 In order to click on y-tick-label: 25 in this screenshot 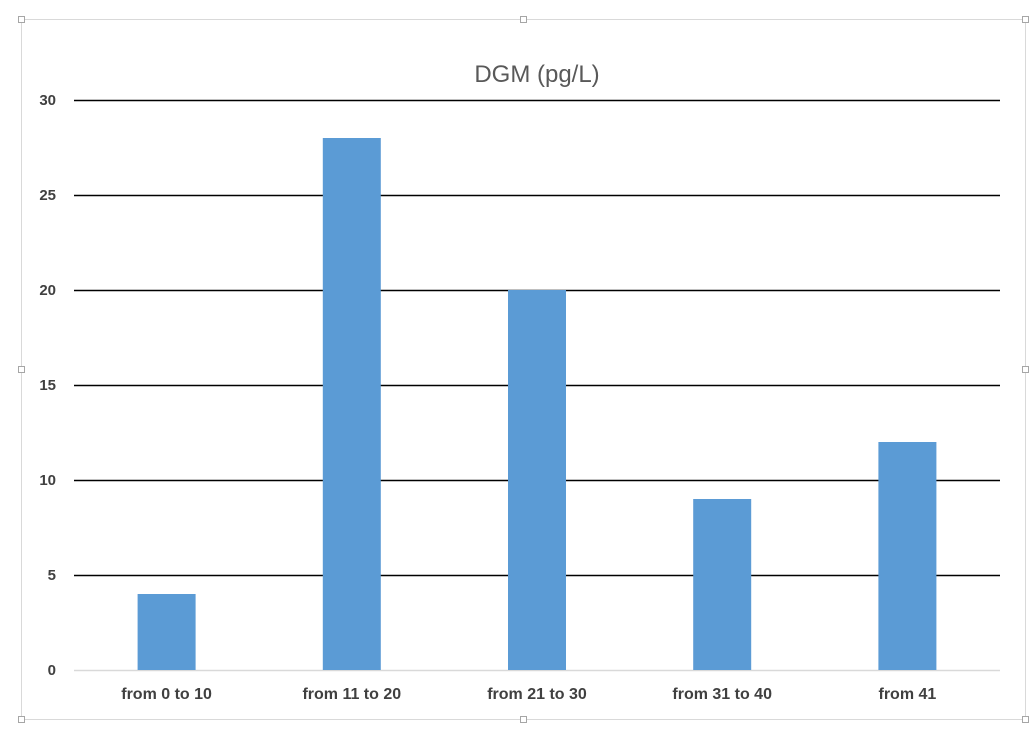, I will do `click(47, 195)`.